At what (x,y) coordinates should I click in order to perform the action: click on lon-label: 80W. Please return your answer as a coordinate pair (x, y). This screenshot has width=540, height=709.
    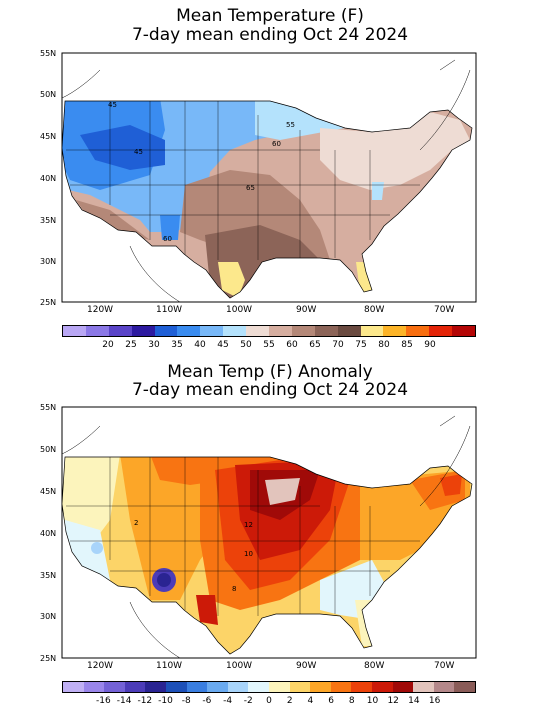
    Looking at the image, I should click on (374, 310).